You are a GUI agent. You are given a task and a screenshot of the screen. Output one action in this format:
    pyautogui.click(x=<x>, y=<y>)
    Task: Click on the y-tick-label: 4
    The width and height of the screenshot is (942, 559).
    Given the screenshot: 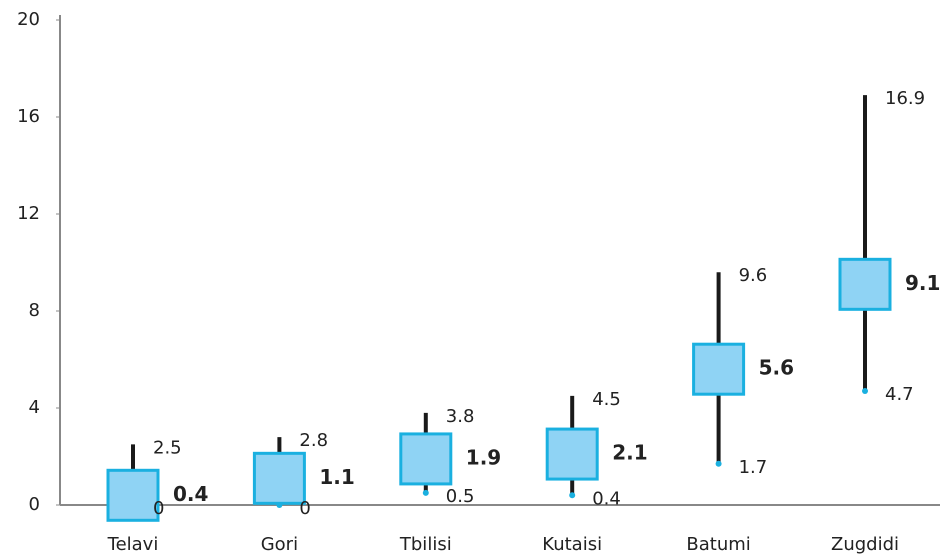 What is the action you would take?
    pyautogui.click(x=34, y=407)
    